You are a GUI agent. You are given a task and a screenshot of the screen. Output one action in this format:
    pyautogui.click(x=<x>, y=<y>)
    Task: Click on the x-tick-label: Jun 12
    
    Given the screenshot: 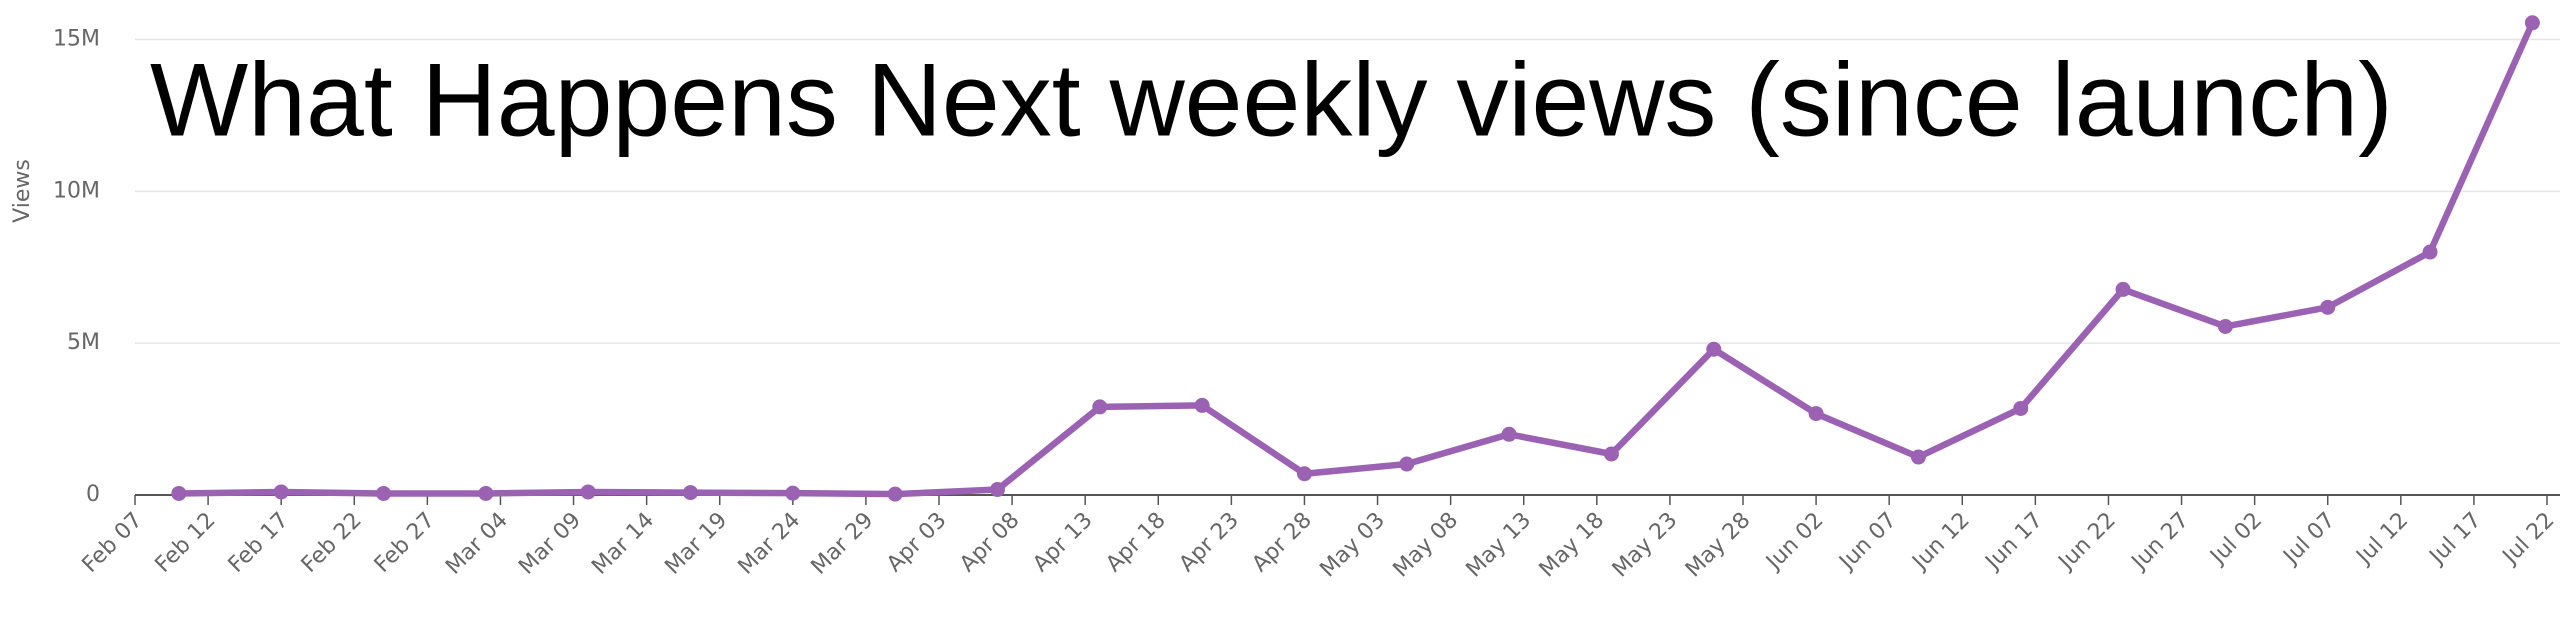 What is the action you would take?
    pyautogui.click(x=1941, y=542)
    